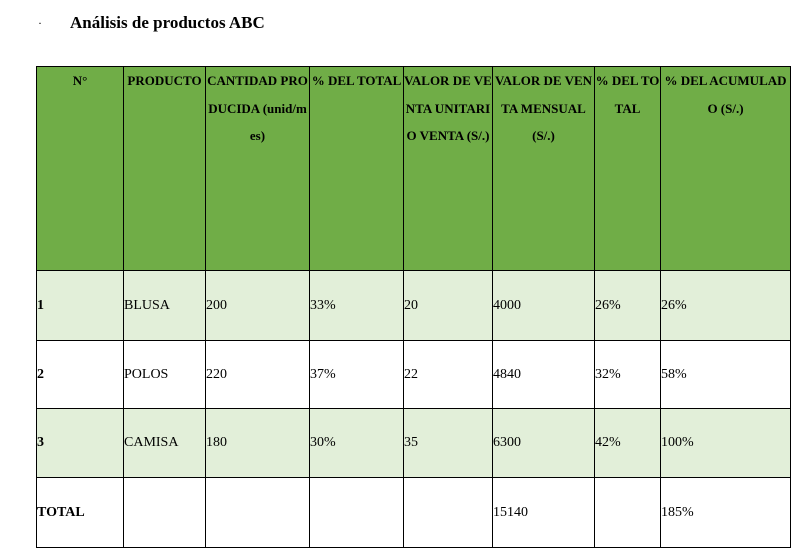 The height and width of the screenshot is (557, 808). What do you see at coordinates (356, 305) in the screenshot?
I see `cell-percent-total: 33%` at bounding box center [356, 305].